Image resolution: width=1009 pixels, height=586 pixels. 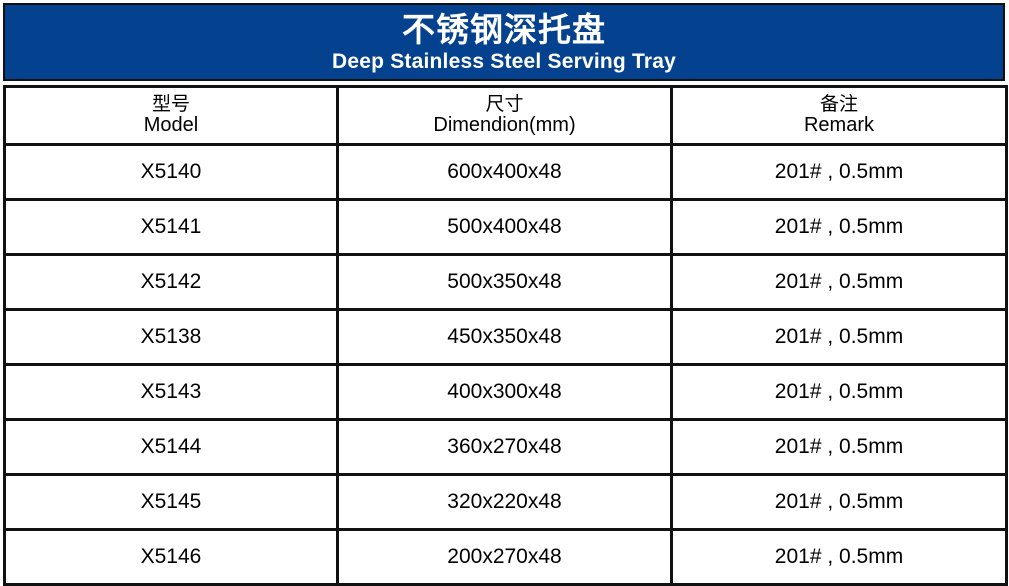 What do you see at coordinates (838, 124) in the screenshot?
I see `column-header-remark-english: Remark` at bounding box center [838, 124].